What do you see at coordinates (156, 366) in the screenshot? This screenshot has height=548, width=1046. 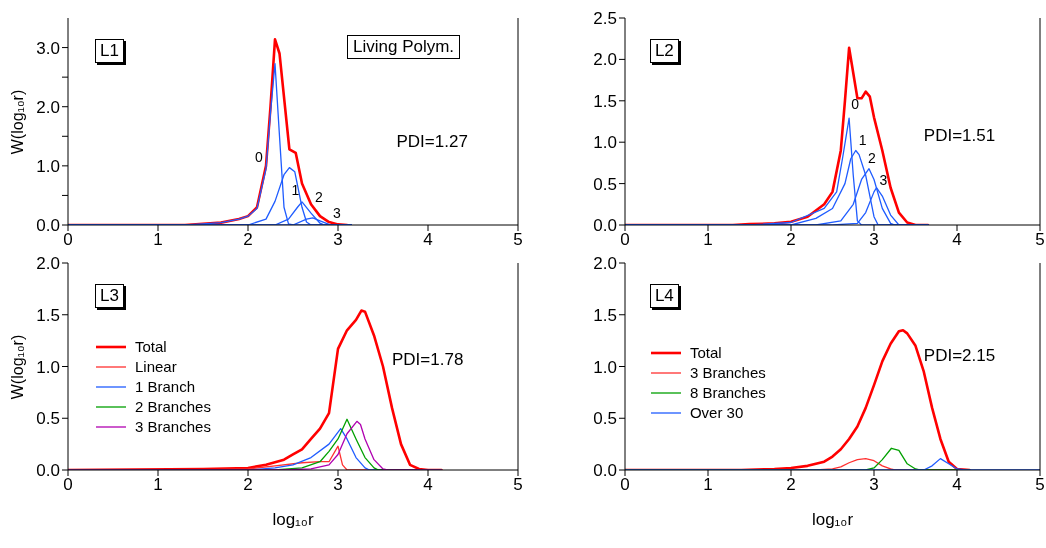 I see `legend-label: Linear` at bounding box center [156, 366].